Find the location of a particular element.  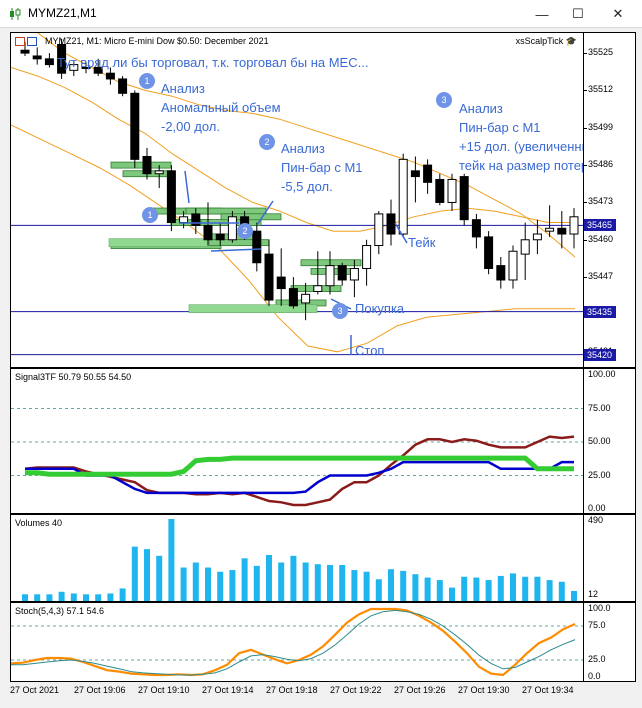

close-button: ✕ is located at coordinates (618, 14).